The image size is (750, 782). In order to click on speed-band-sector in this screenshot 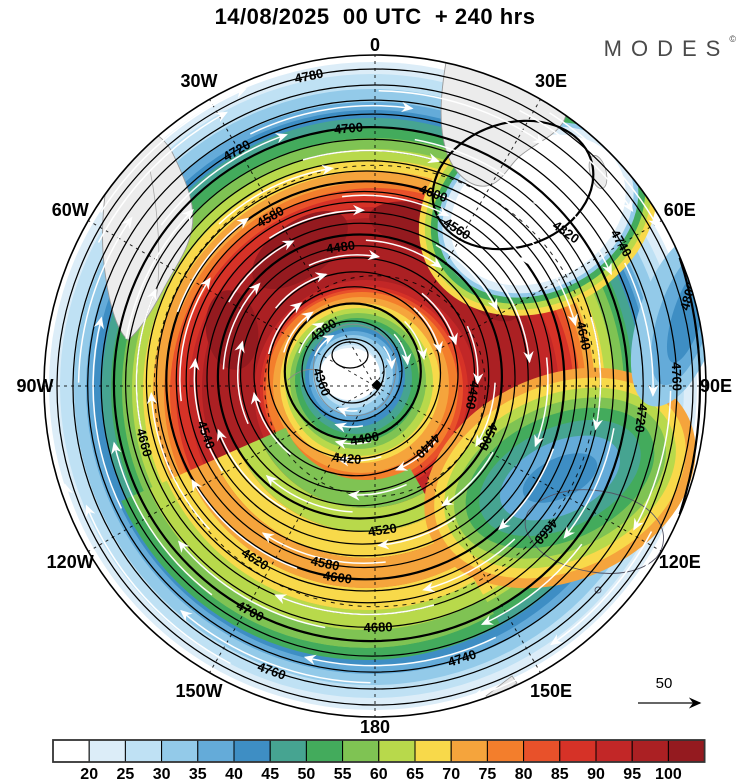, I will do `click(325, 523)`.